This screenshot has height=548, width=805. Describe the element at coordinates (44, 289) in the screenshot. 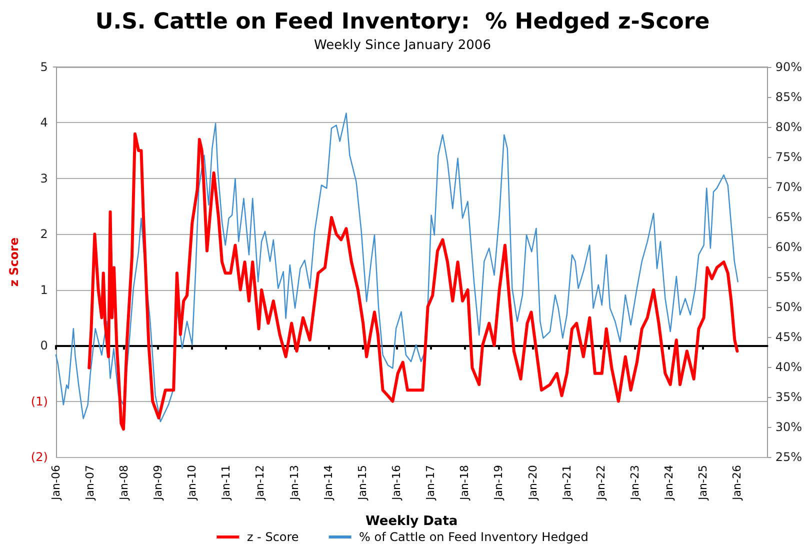

I see `y-tick-label: 1` at that location.